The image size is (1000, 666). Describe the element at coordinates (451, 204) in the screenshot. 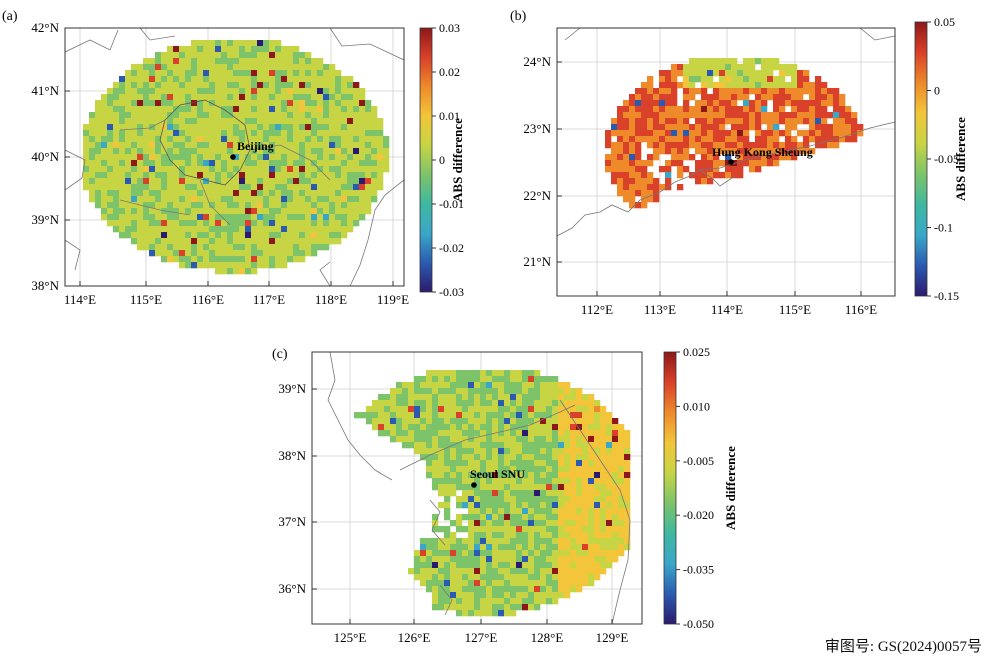

I see `colorbar-tick-label: -0.01` at that location.